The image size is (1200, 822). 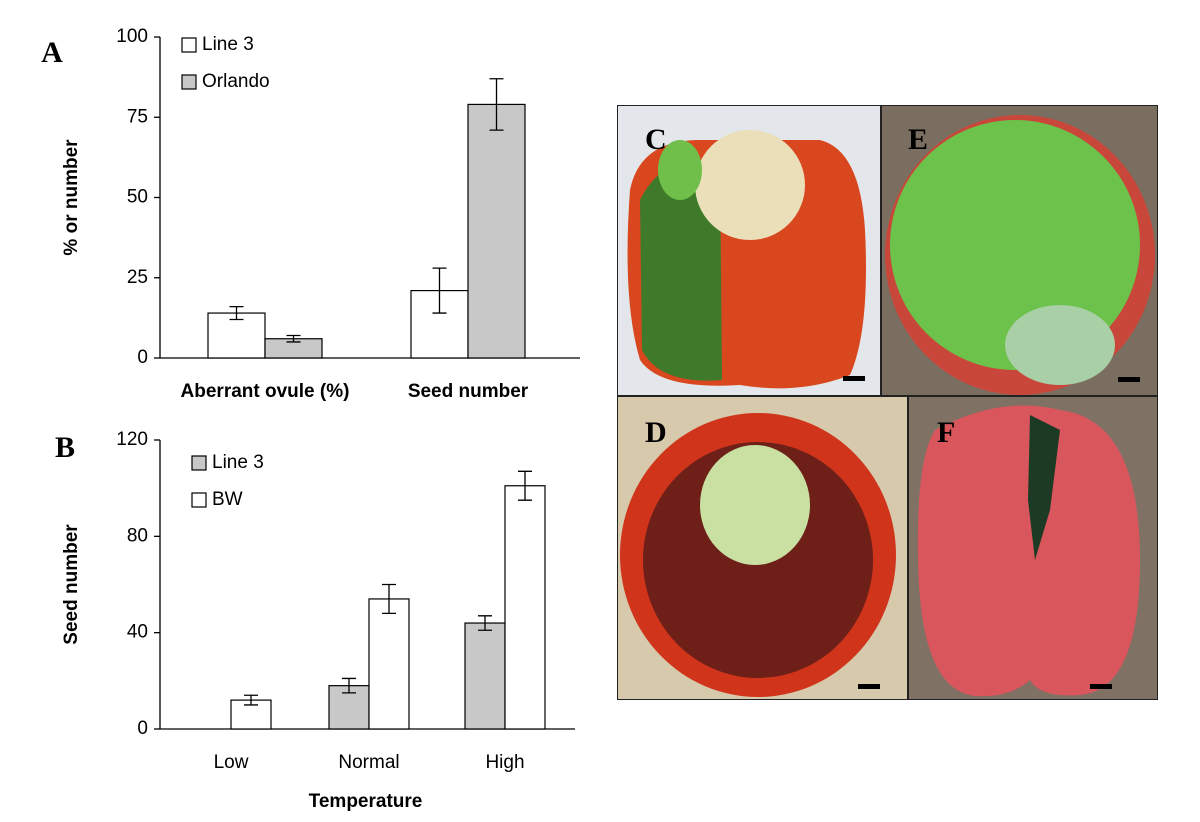 What do you see at coordinates (918, 139) in the screenshot?
I see `panel-label: E` at bounding box center [918, 139].